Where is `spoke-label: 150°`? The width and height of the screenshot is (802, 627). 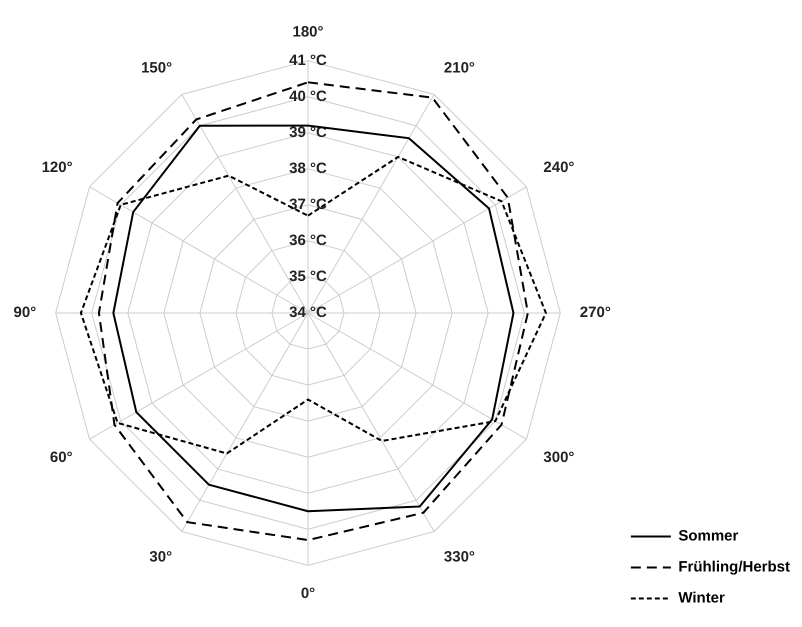
spoke-label: 150° is located at coordinates (156, 68).